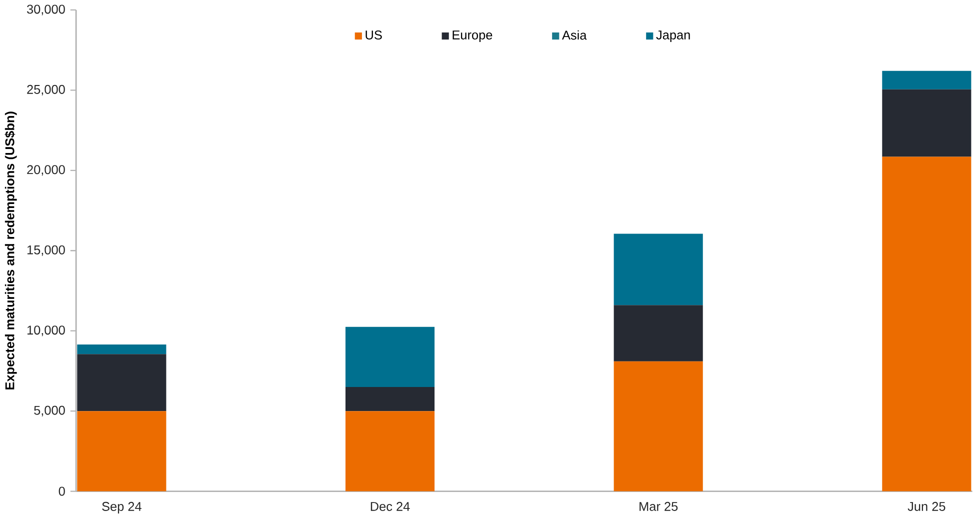  I want to click on y-axis-title: Expected maturities and redemptions (US$bn), so click(10, 251).